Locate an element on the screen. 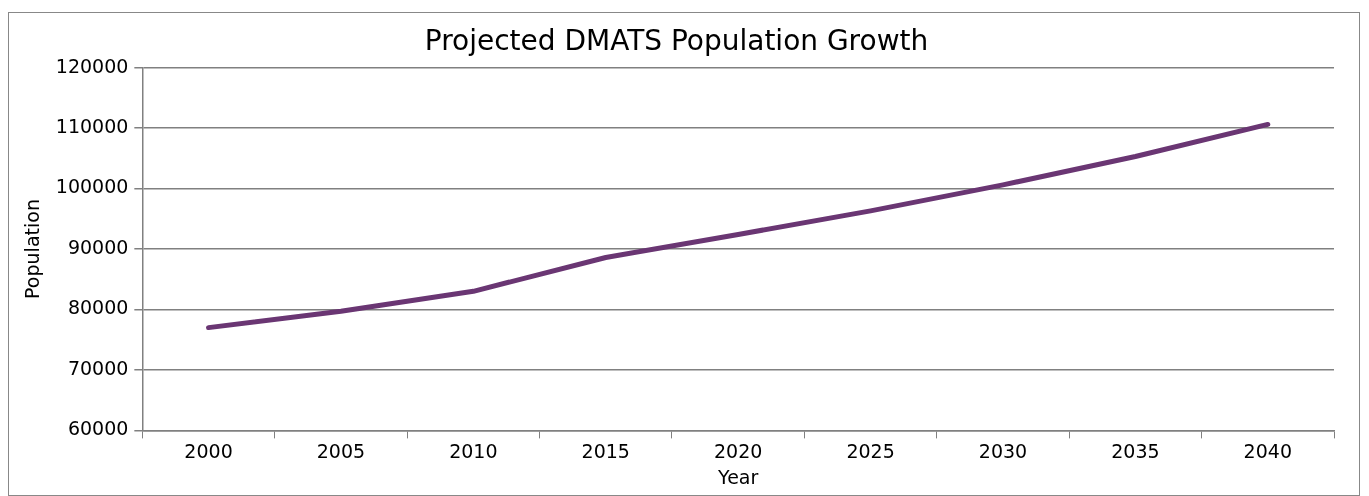 Image resolution: width=1369 pixels, height=496 pixels. x-axis-title: Year is located at coordinates (738, 476).